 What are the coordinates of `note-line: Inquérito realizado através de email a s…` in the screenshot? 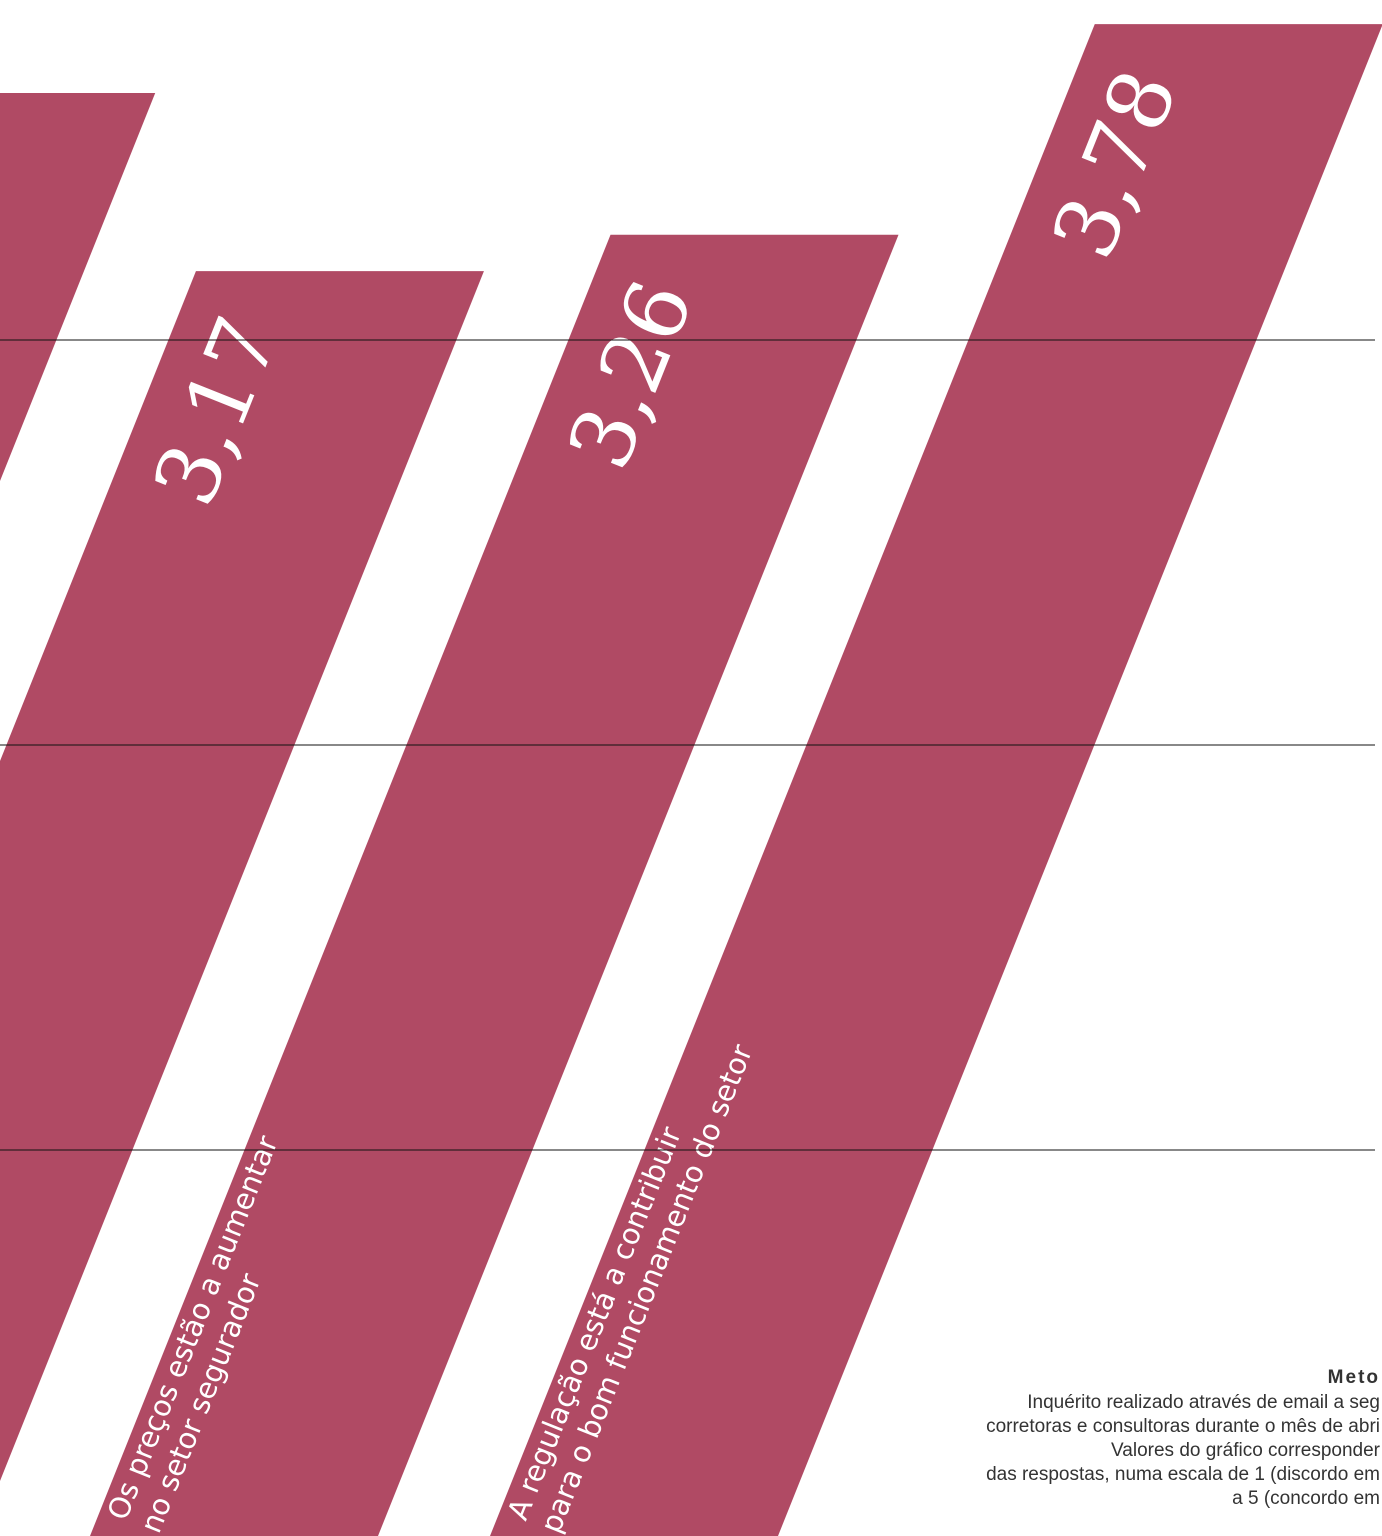 It's located at (1203, 1402).